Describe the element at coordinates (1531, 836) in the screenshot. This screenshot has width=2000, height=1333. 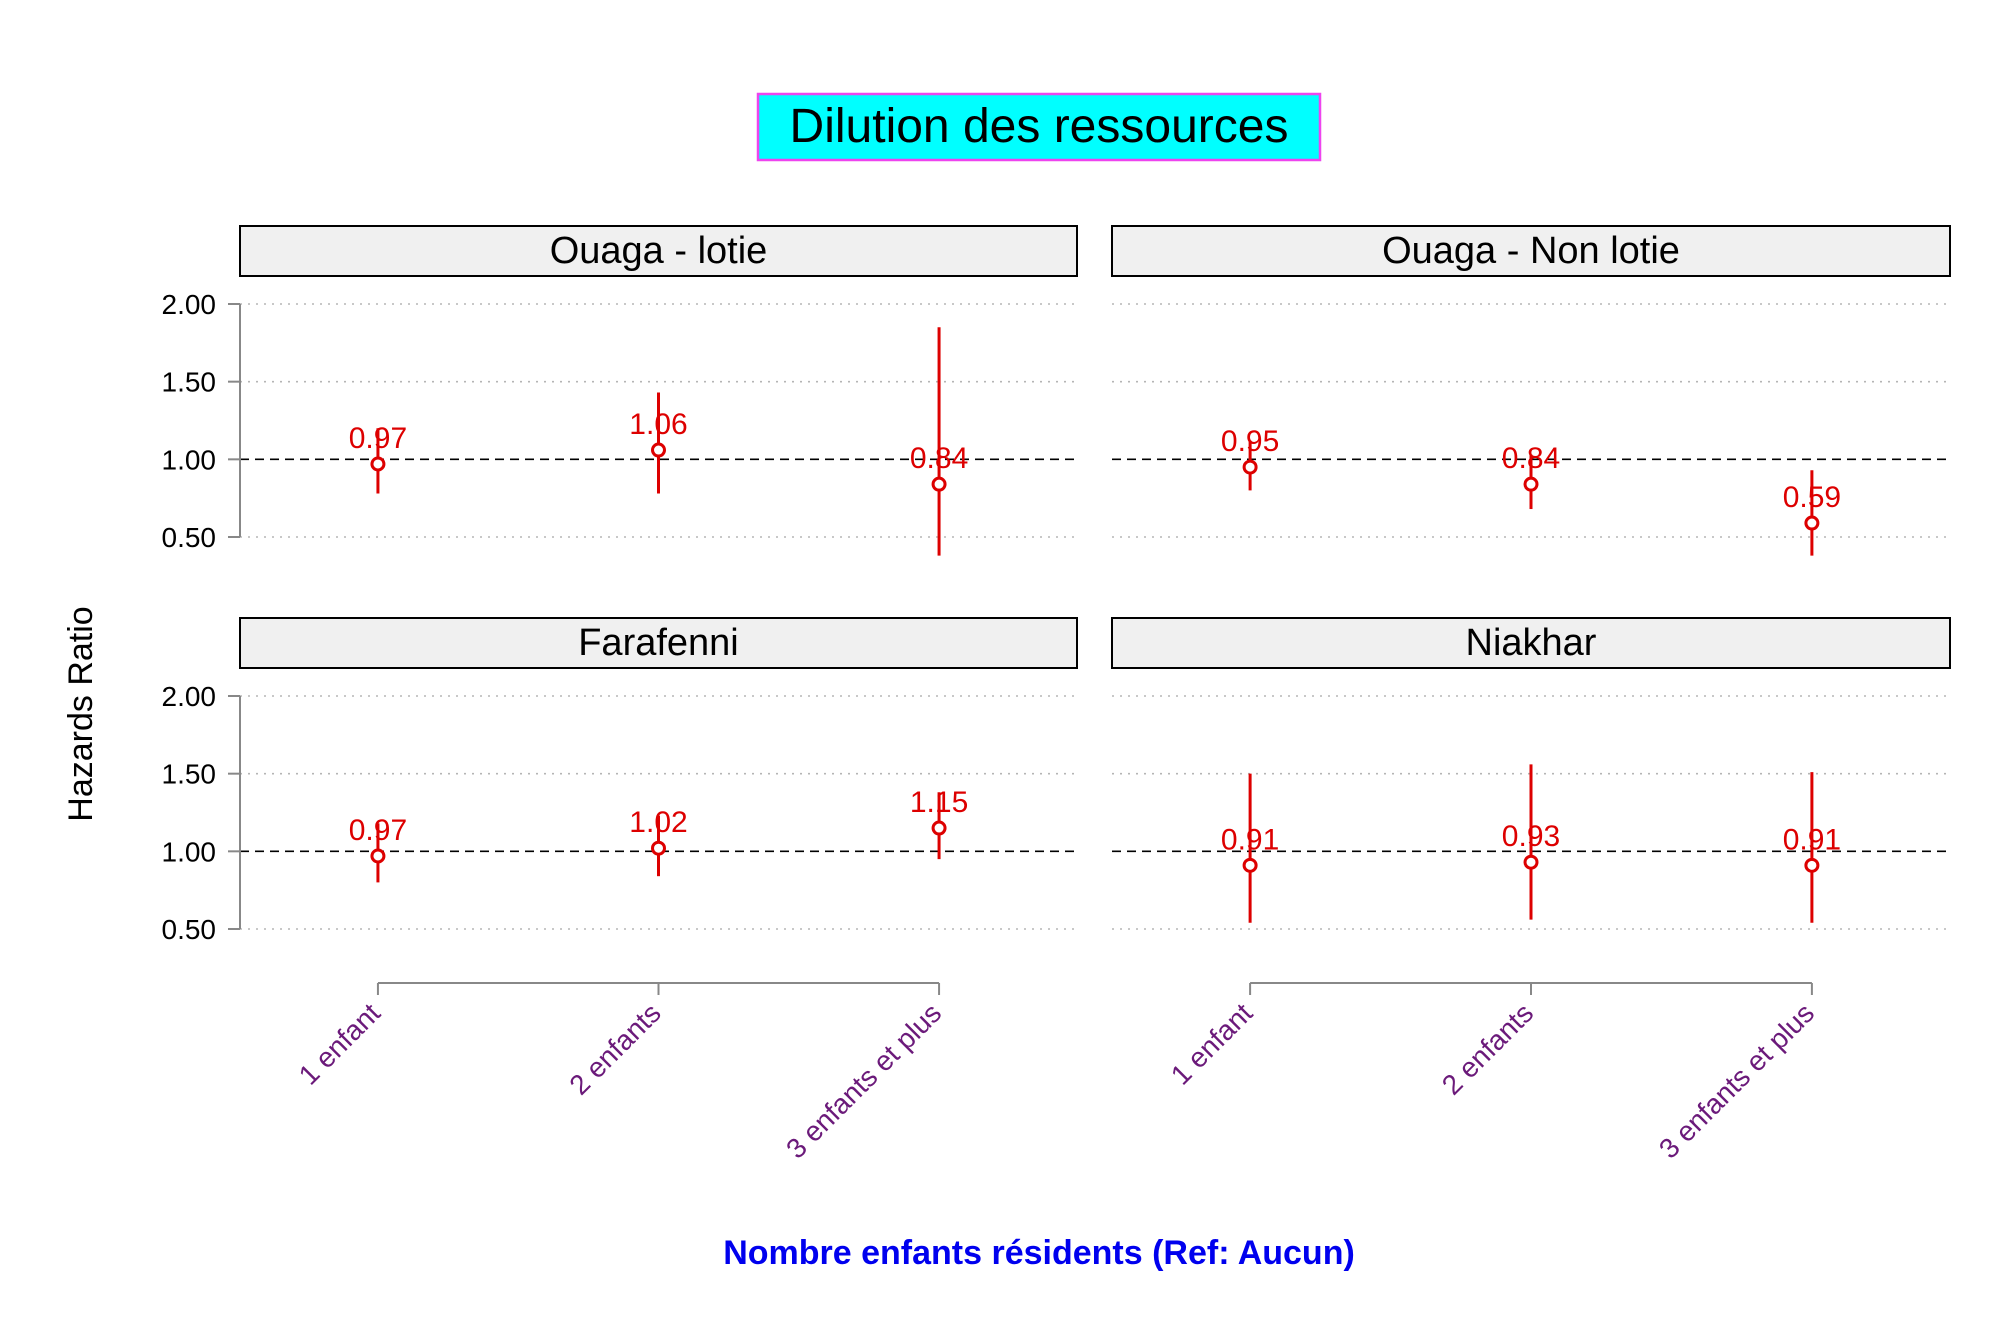
I see `data-label: 0.93` at that location.